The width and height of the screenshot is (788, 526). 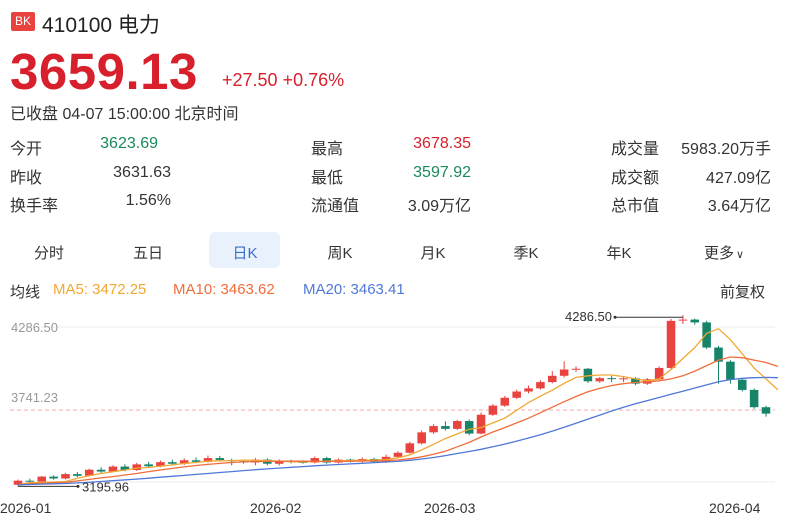 I want to click on ma20-legend: MA20: 3463.41, so click(x=354, y=289).